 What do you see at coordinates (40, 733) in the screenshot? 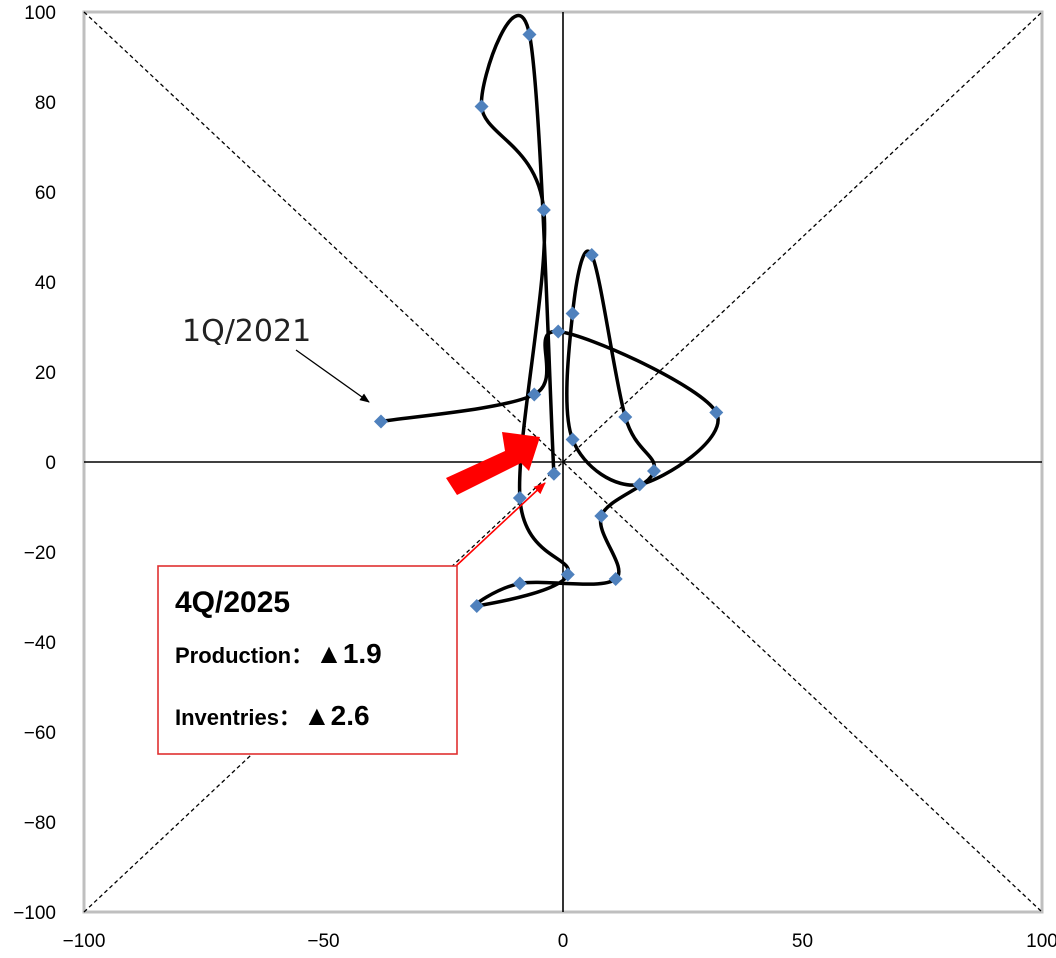
I see `y-tick-label: −60` at bounding box center [40, 733].